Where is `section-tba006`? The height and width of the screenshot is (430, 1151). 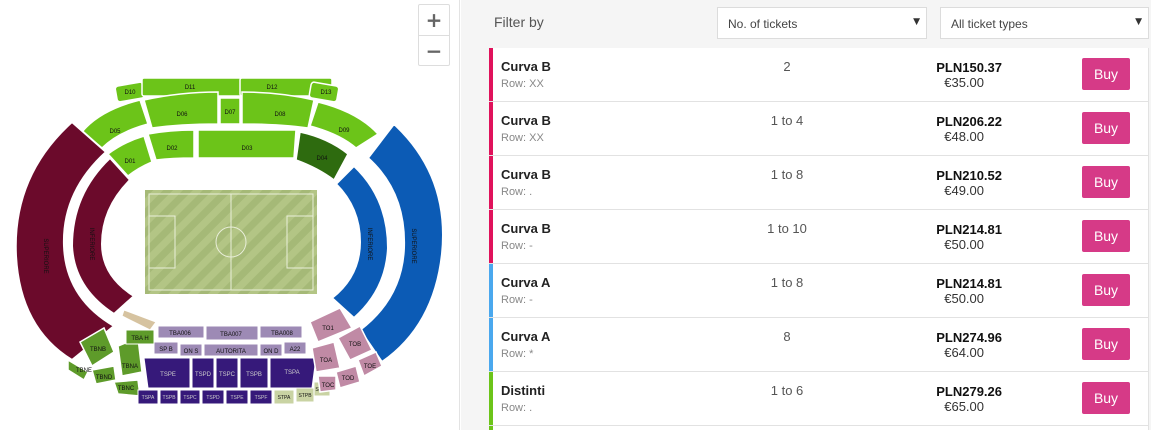 section-tba006 is located at coordinates (181, 332).